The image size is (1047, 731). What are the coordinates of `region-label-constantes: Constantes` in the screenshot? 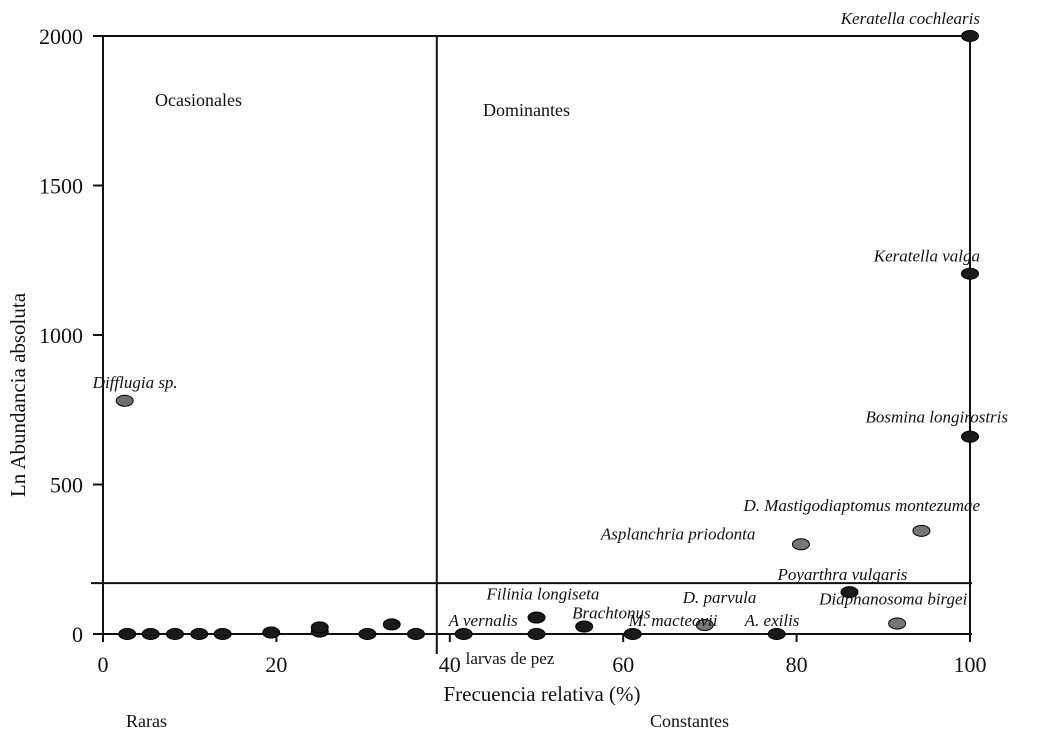 It's located at (689, 721).